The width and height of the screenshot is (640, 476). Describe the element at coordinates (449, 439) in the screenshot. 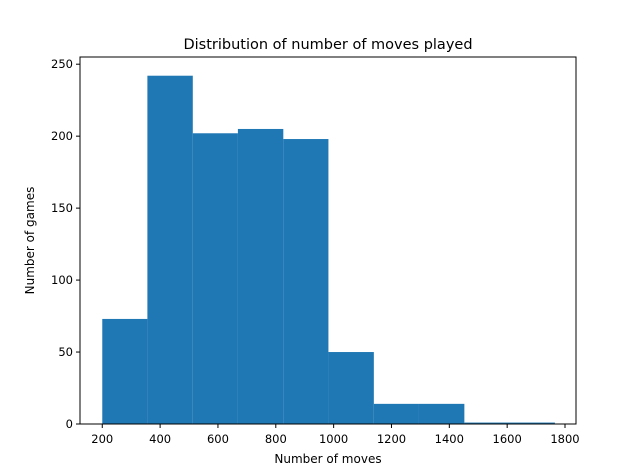

I see `x-tick-label-6: 1400` at that location.